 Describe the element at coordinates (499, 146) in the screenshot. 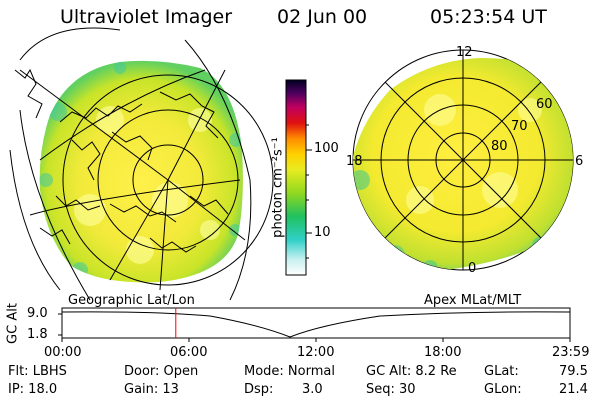

I see `mlat-label-80: 80` at that location.